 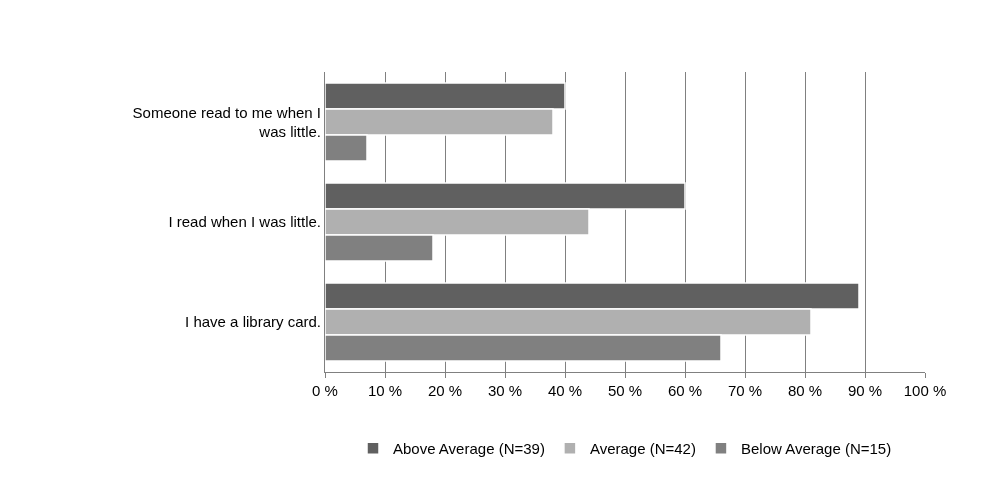 I want to click on legend-label: Below Average (N=15), so click(x=816, y=449).